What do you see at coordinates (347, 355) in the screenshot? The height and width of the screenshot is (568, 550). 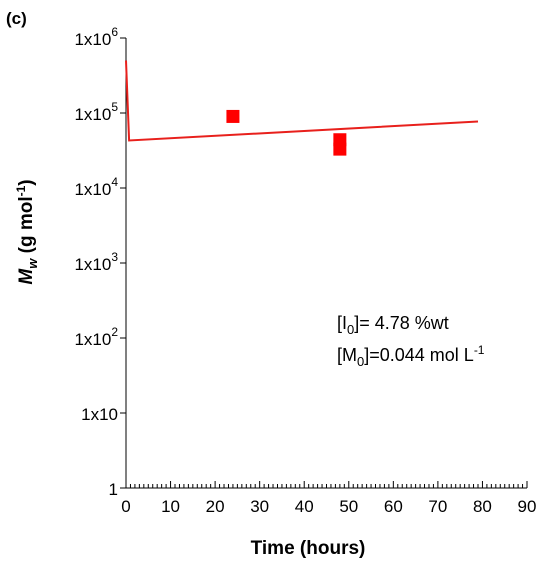 I see `annot-m0-pre: [M` at bounding box center [347, 355].